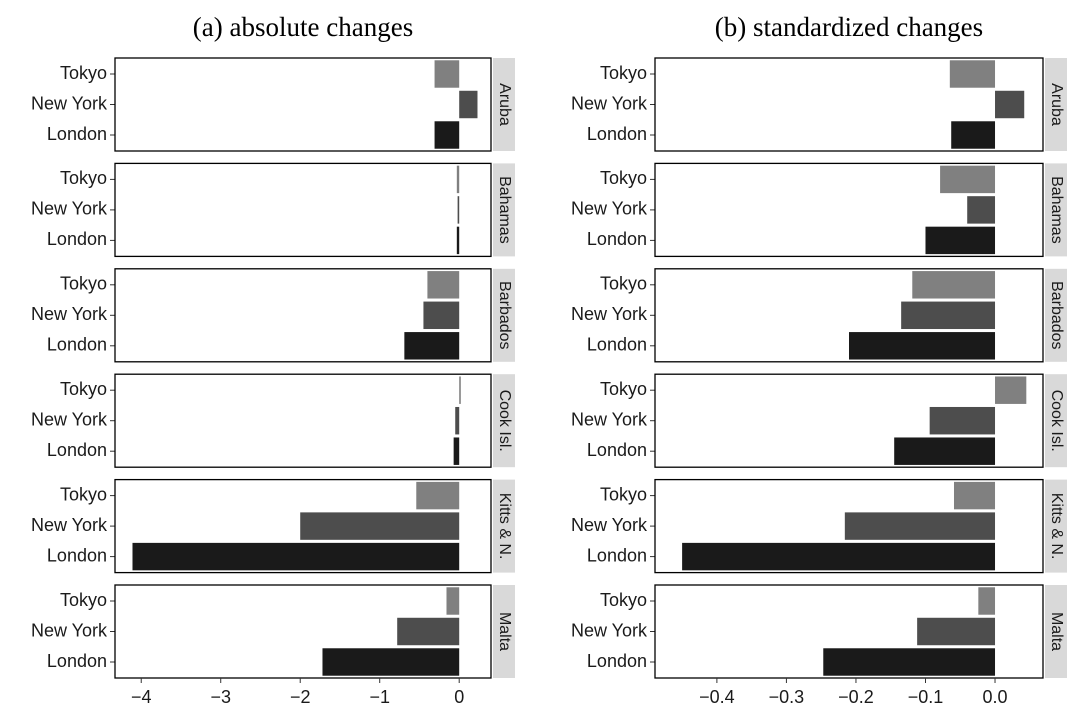  What do you see at coordinates (856, 697) in the screenshot?
I see `x-tick-label: −0.2` at bounding box center [856, 697].